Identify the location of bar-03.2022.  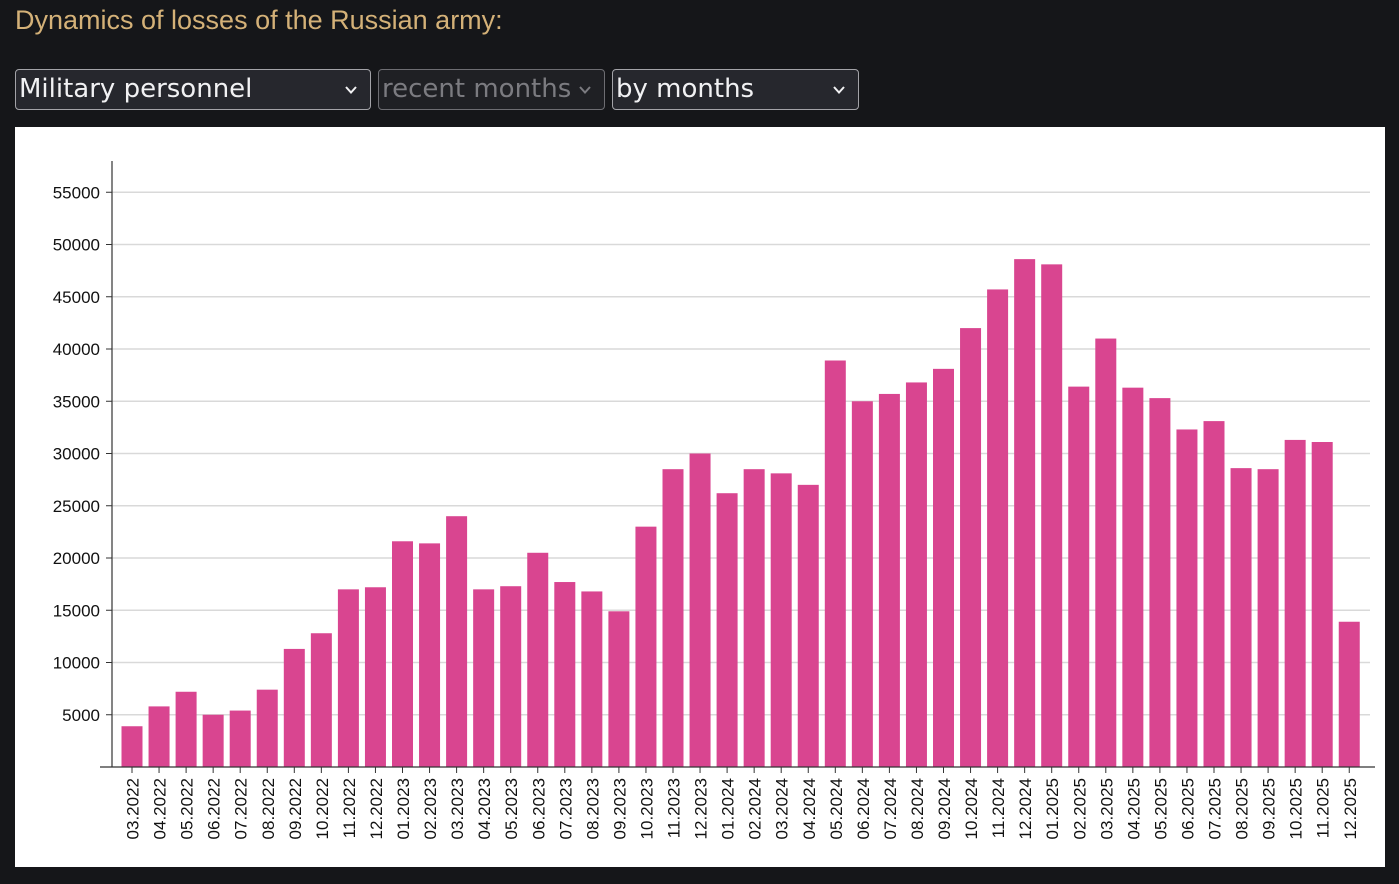
(132, 746).